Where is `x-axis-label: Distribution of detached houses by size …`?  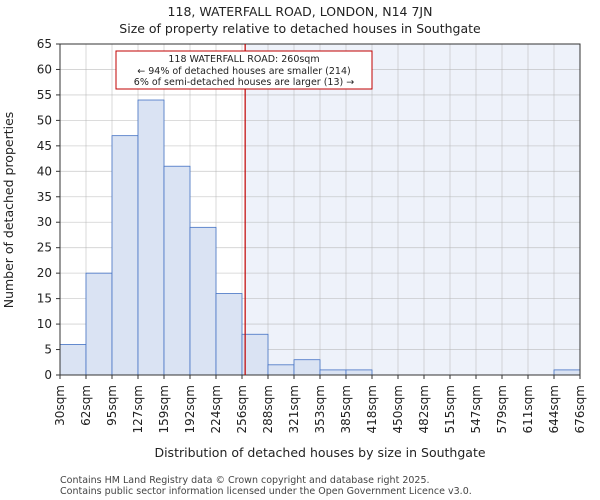
x-axis-label: Distribution of detached houses by size … is located at coordinates (319, 452).